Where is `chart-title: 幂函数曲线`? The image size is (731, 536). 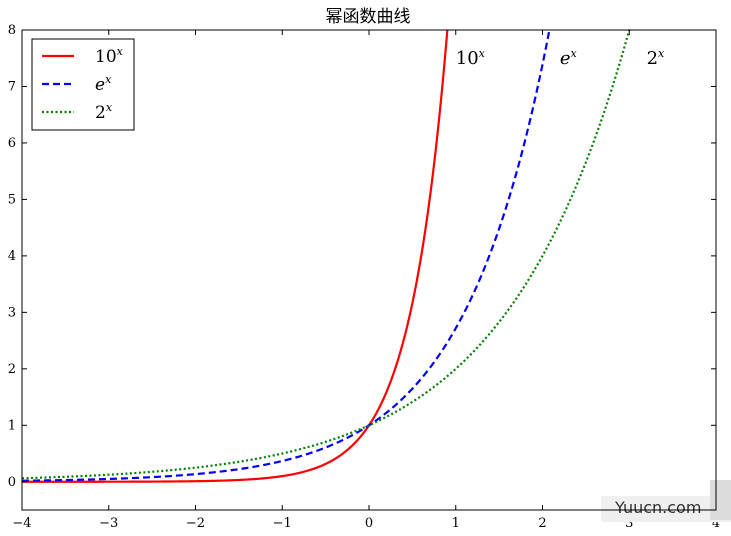 chart-title: 幂函数曲线 is located at coordinates (368, 17).